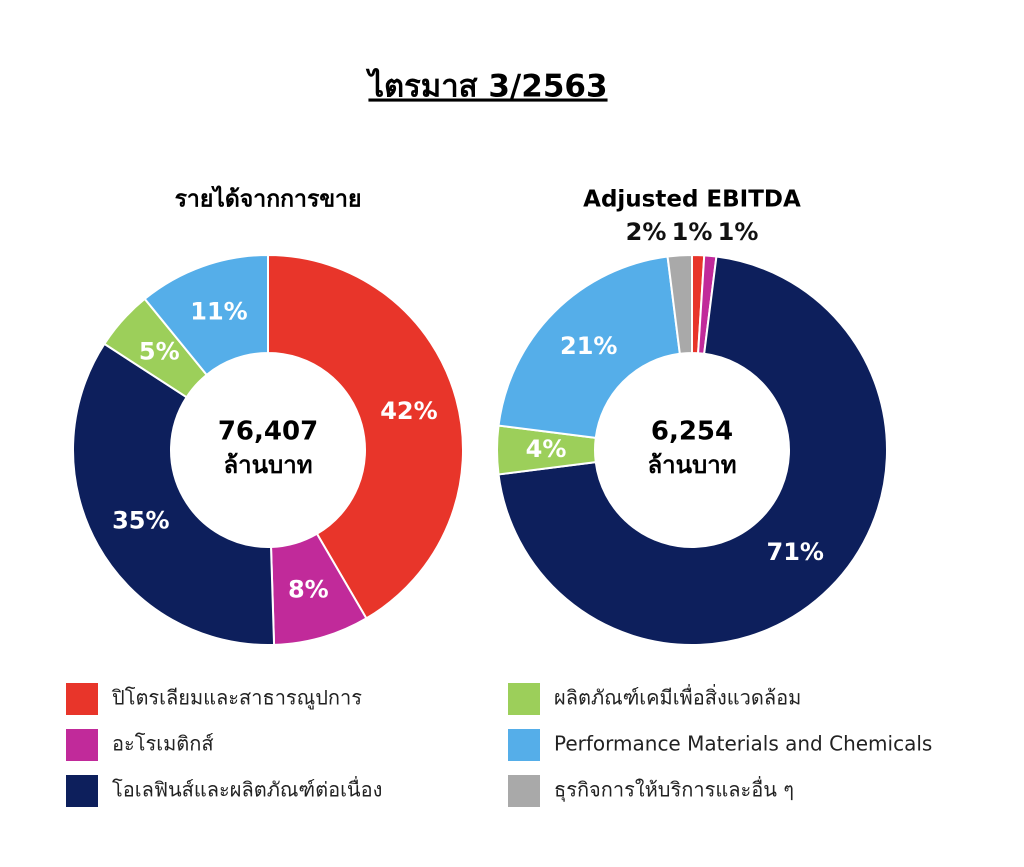  I want to click on data-label: 4%, so click(546, 449).